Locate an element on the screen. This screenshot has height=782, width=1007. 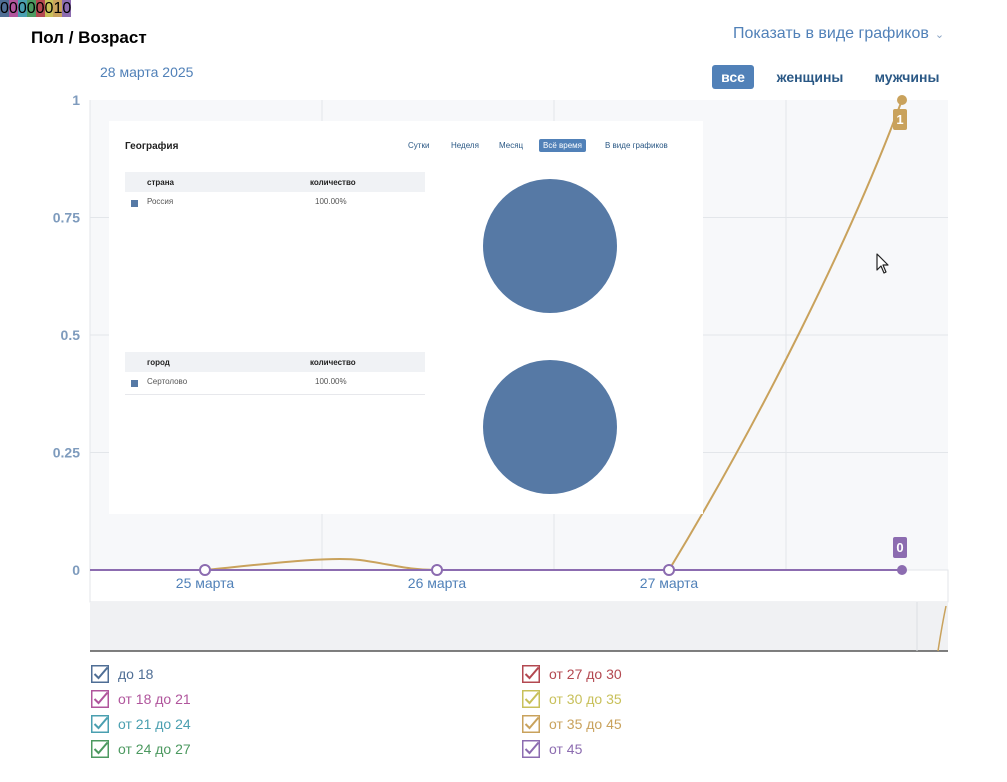
legend-label: до 18 is located at coordinates (136, 674).